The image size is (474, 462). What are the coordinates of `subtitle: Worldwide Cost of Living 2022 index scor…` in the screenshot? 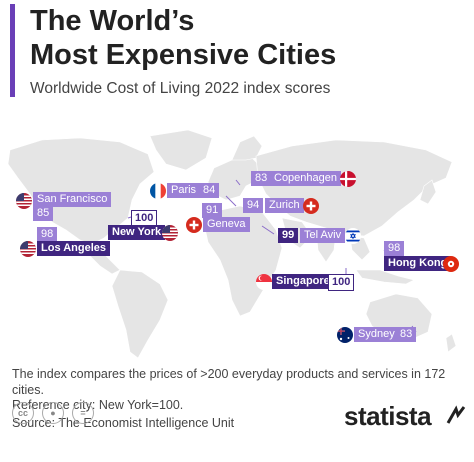 It's located at (180, 88).